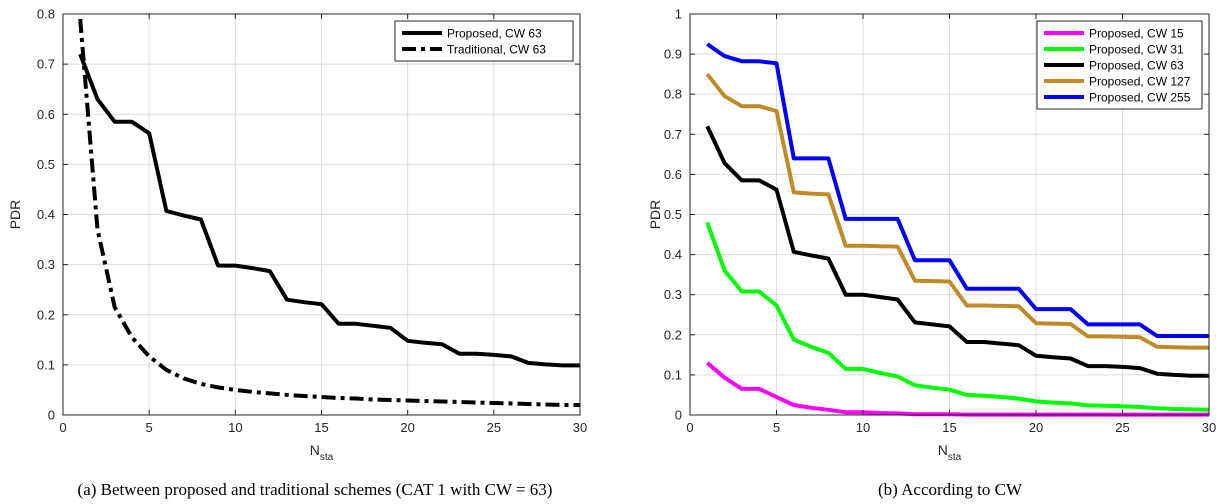 Image resolution: width=1227 pixels, height=504 pixels. What do you see at coordinates (673, 54) in the screenshot?
I see `y-tick-label: 0.9` at bounding box center [673, 54].